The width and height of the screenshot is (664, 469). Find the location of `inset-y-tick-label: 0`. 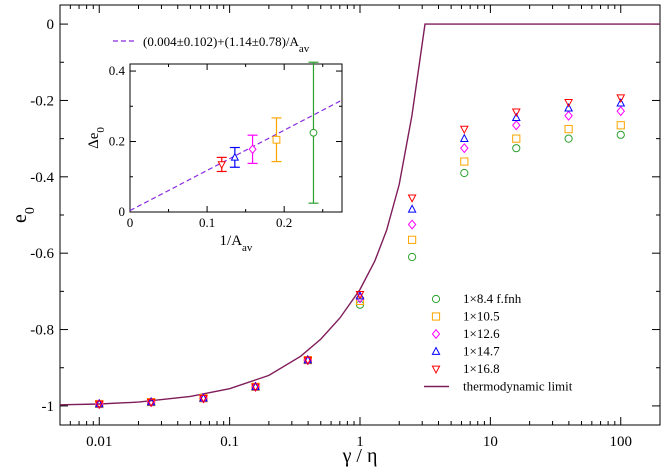

inset-y-tick-label: 0 is located at coordinates (122, 211).